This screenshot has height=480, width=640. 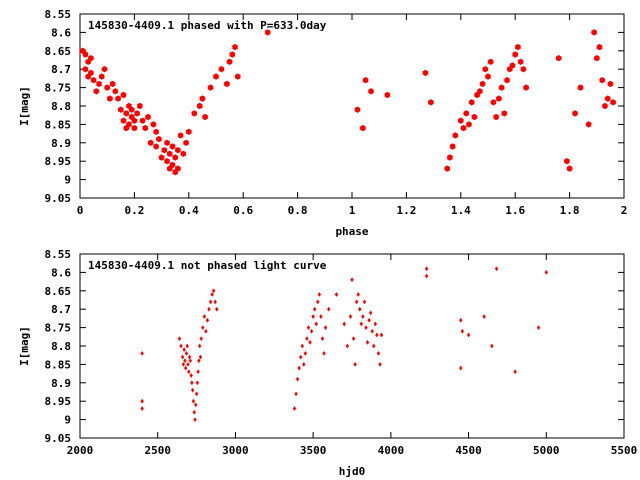 I want to click on x-tick-label: 2000, so click(x=80, y=450).